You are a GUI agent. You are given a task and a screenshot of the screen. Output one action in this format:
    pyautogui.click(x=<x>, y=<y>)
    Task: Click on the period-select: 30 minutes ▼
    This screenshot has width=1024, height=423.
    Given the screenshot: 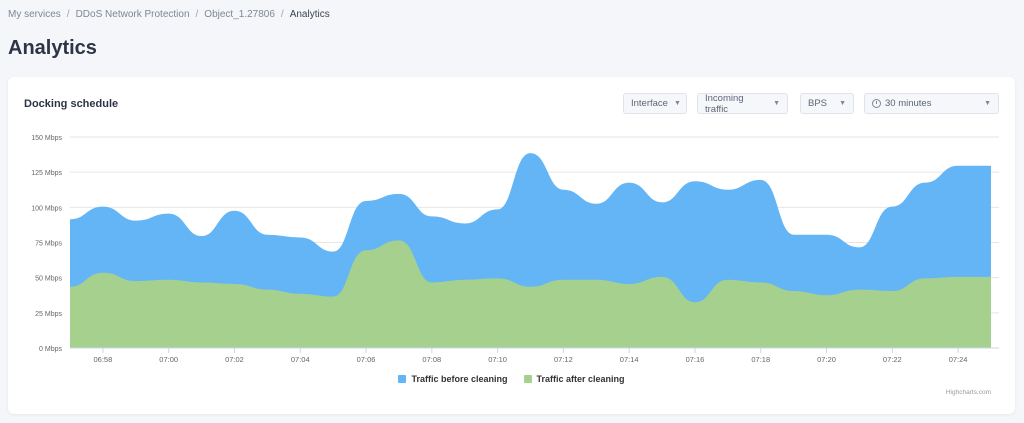 What is the action you would take?
    pyautogui.click(x=931, y=103)
    